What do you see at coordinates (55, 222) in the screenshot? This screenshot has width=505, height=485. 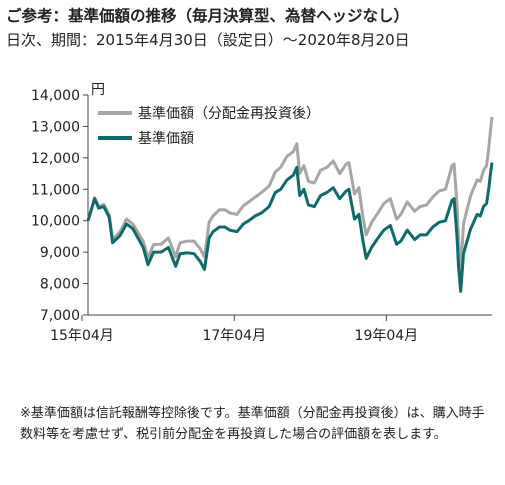 I see `y-tick-label: 10,000` at bounding box center [55, 222].